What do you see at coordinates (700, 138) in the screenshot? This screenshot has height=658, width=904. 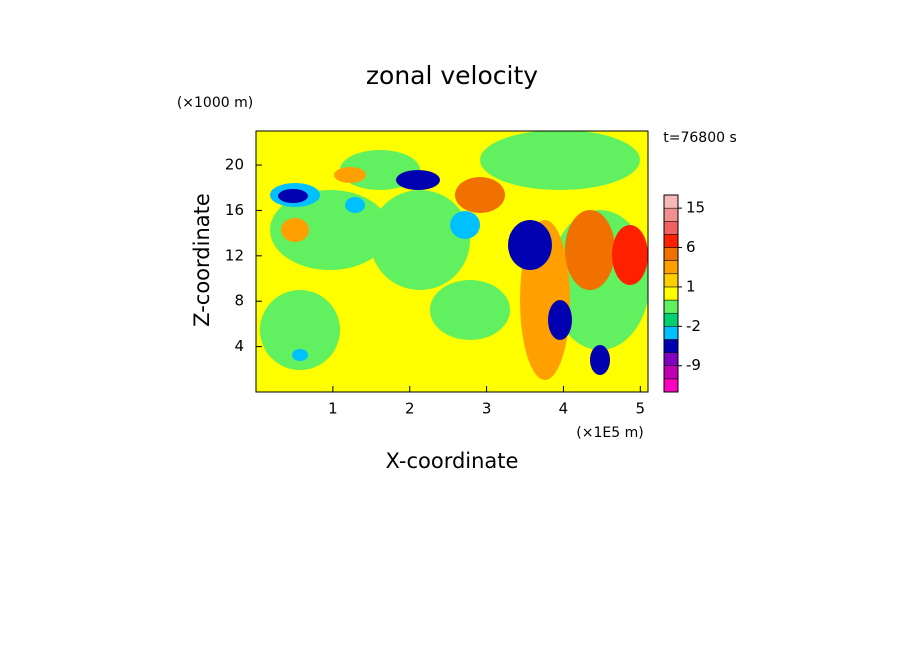 I see `time-annotation: t=76800 s` at bounding box center [700, 138].